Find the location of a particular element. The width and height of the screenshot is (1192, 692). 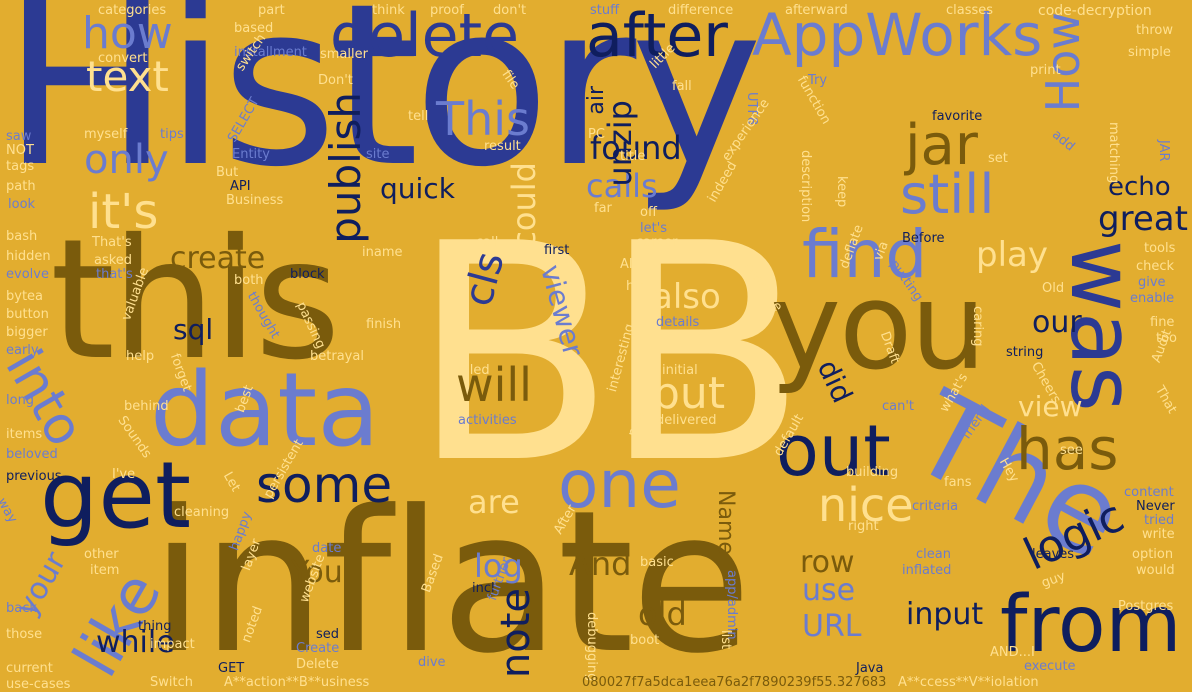

word-tips: tips is located at coordinates (172, 134).